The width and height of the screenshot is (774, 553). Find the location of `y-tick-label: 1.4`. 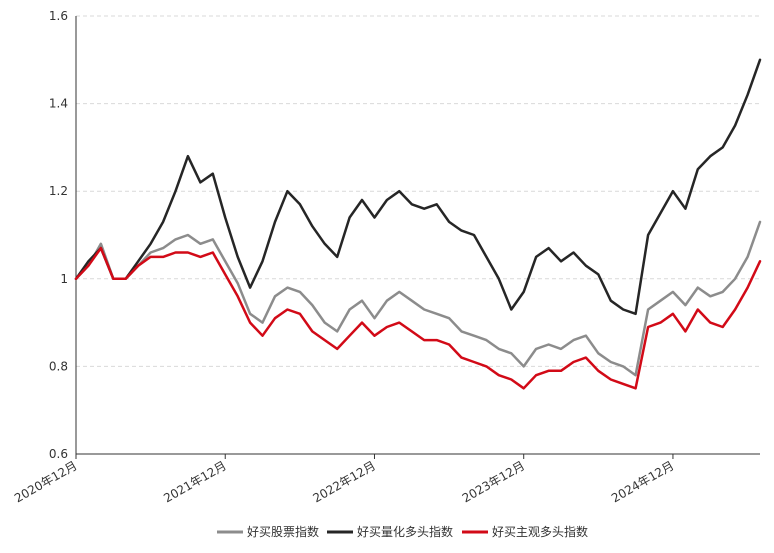

y-tick-label: 1.4 is located at coordinates (58, 104).